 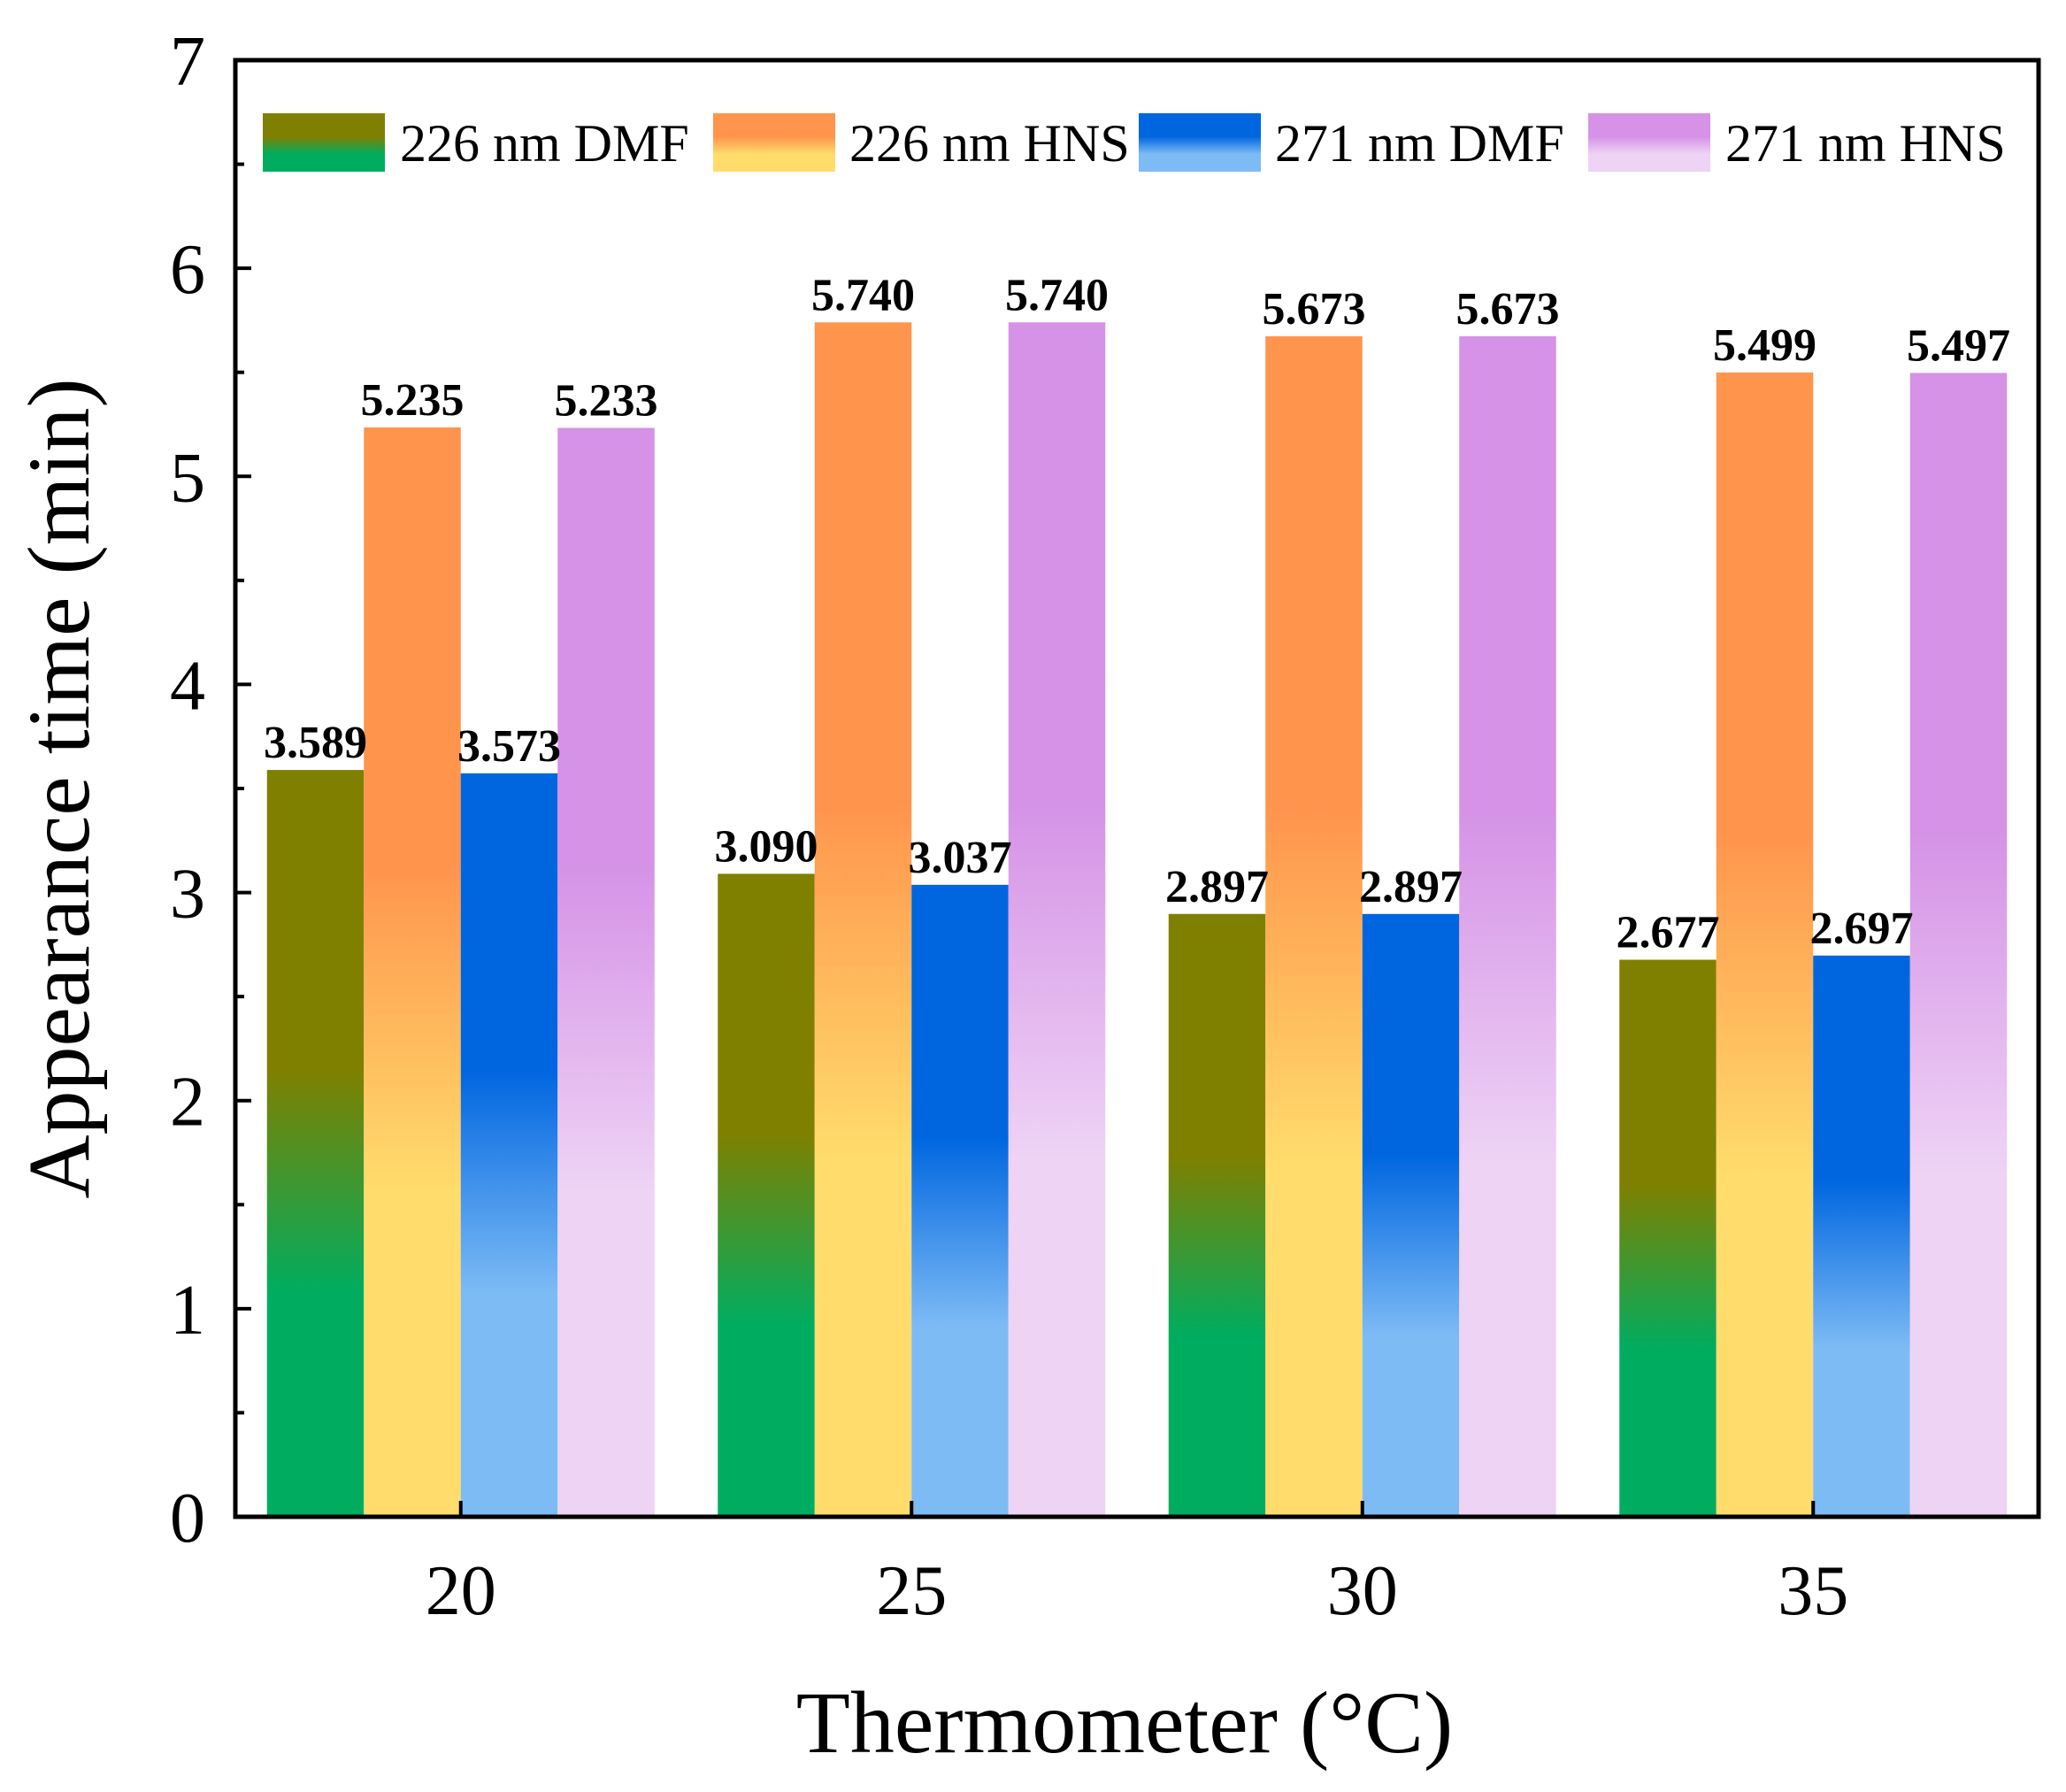 I want to click on y-tick-label-6: 6, so click(x=187, y=270).